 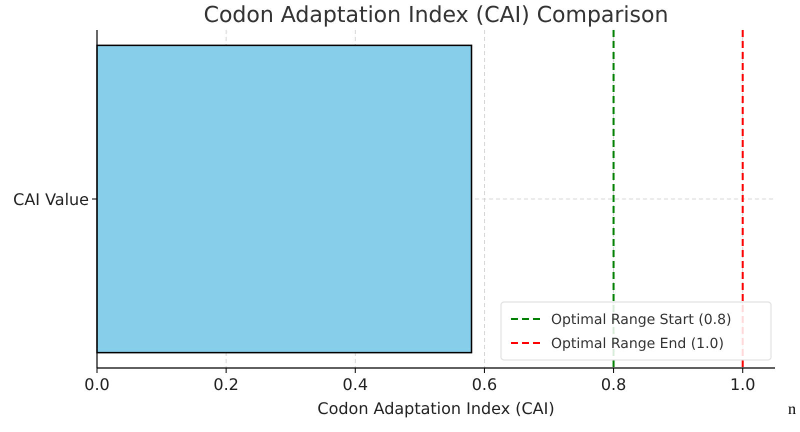 I want to click on x-axis-title: Codon Adaptation Index (CAI), so click(x=436, y=408).